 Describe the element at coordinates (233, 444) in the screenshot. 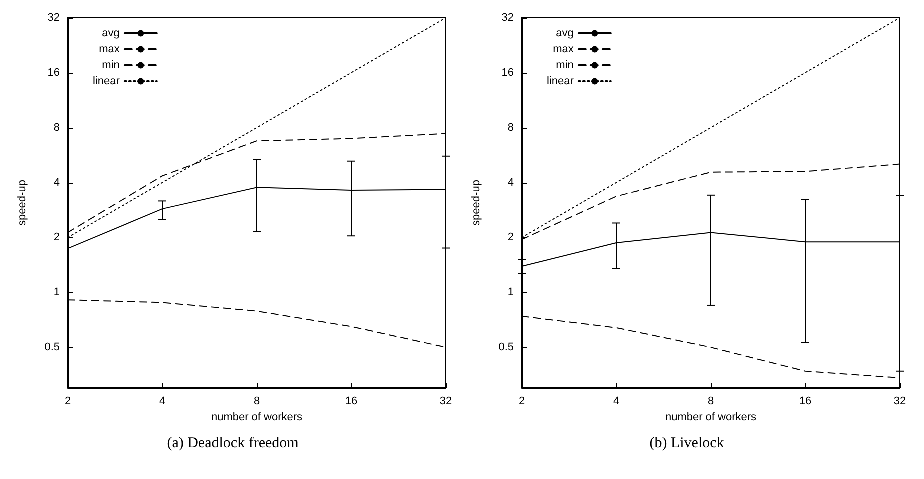

I see `text: (a) Deadlock freedom` at that location.